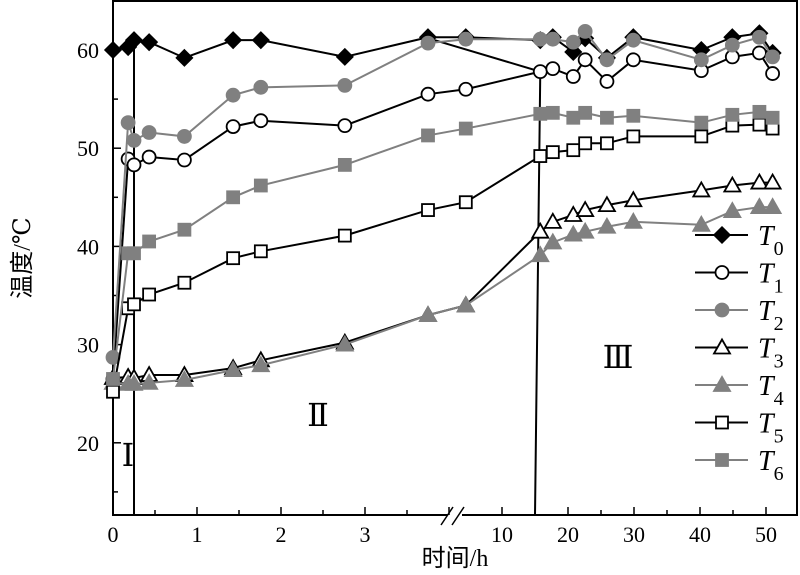 The height and width of the screenshot is (575, 800). I want to click on y-tick-label: 30, so click(88, 345).